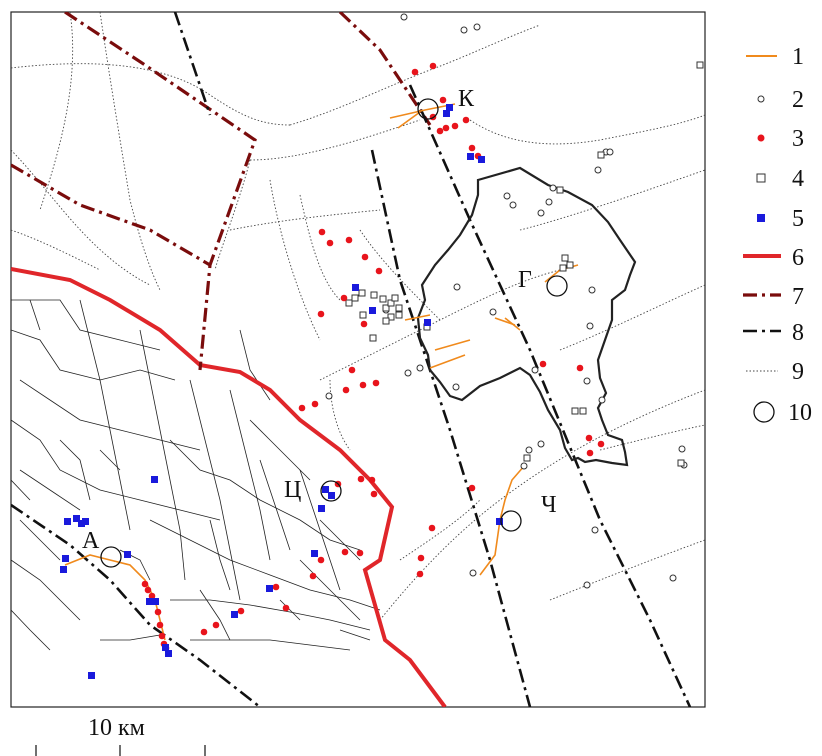 Image resolution: width=822 pixels, height=756 pixels. I want to click on legend-symbol-large-circle, so click(764, 412).